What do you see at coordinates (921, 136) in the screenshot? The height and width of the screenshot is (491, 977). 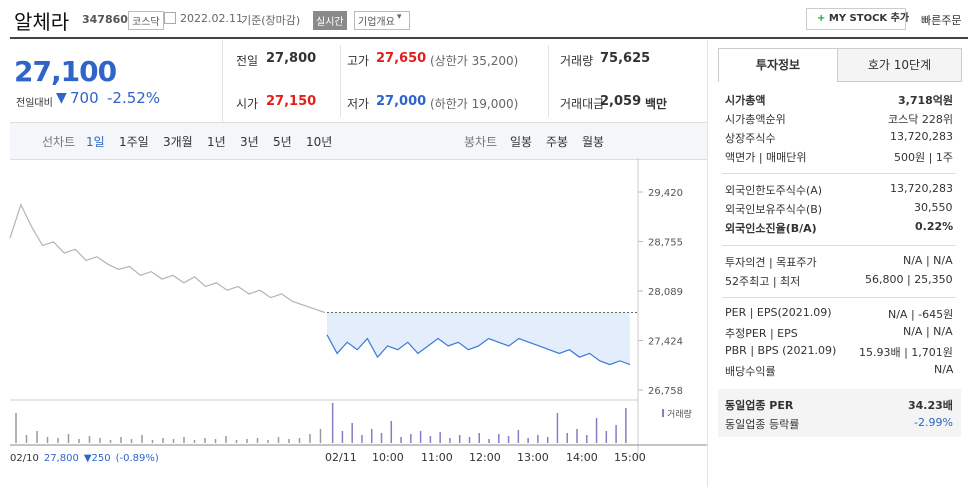 I see `info-value: 13,720,283` at bounding box center [921, 136].